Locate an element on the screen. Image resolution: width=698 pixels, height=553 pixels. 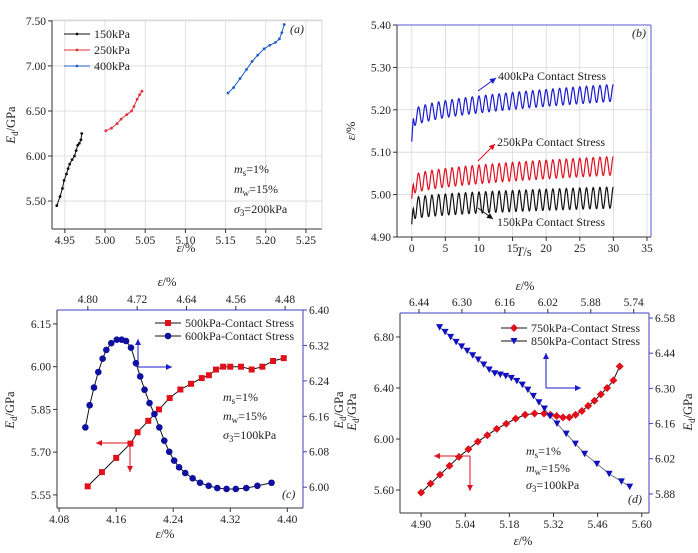
right-y-tick-label: 5.88 is located at coordinates (665, 495).